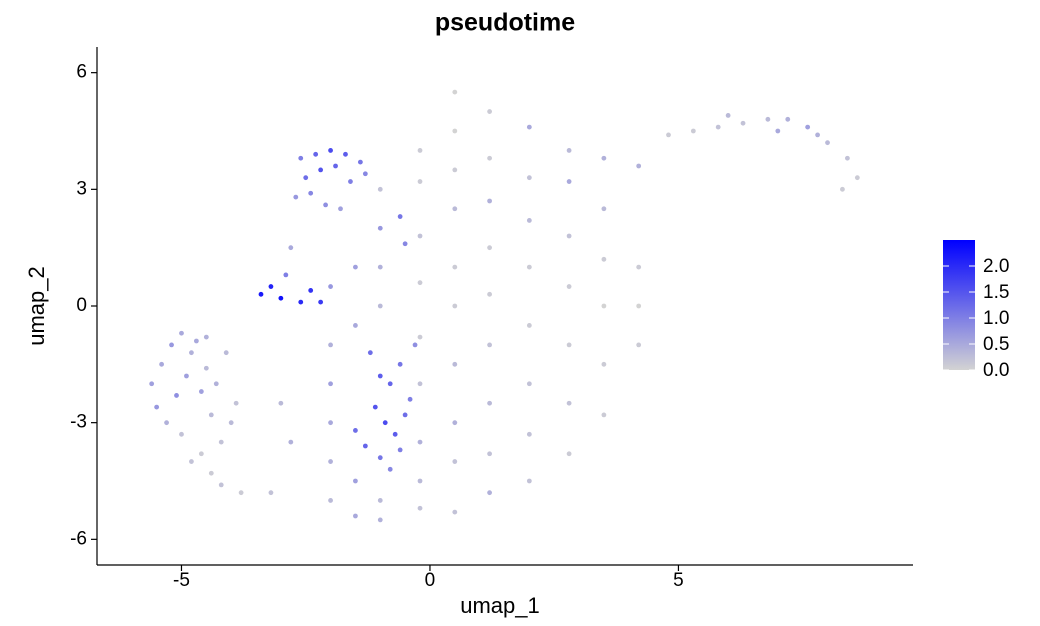  What do you see at coordinates (81, 305) in the screenshot?
I see `y-tick-label: 0` at bounding box center [81, 305].